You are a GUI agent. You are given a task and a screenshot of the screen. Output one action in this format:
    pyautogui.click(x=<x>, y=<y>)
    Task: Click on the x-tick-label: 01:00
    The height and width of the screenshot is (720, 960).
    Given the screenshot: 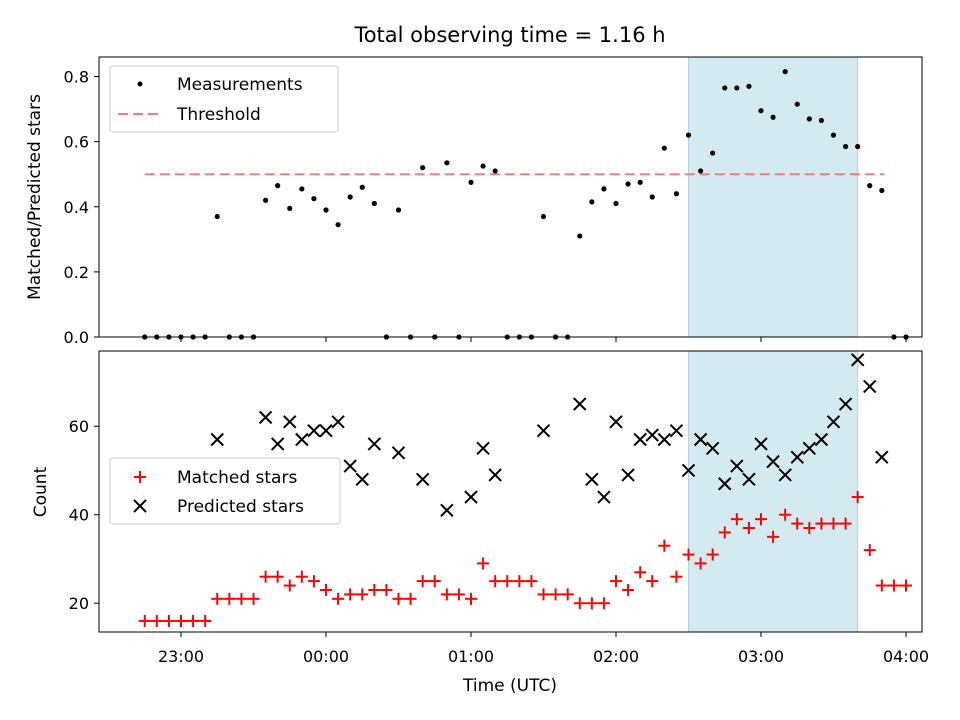 What is the action you would take?
    pyautogui.click(x=471, y=656)
    